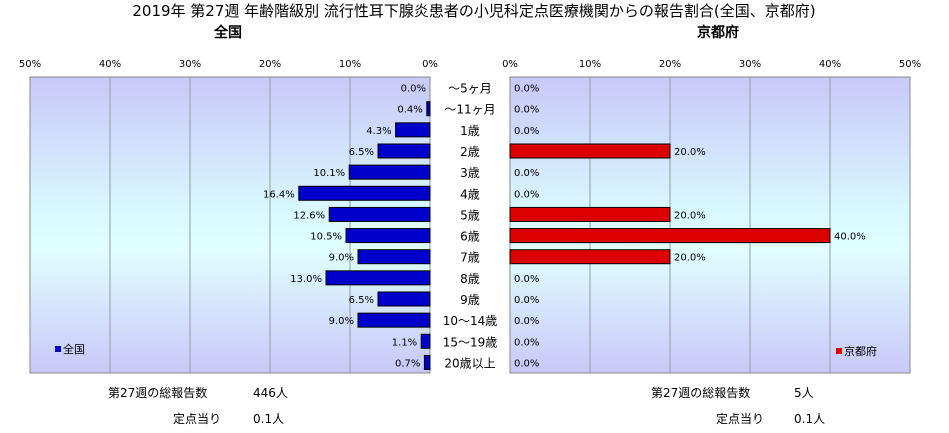 Image resolution: width=949 pixels, height=433 pixels. I want to click on category-label: 5歳, so click(470, 215).